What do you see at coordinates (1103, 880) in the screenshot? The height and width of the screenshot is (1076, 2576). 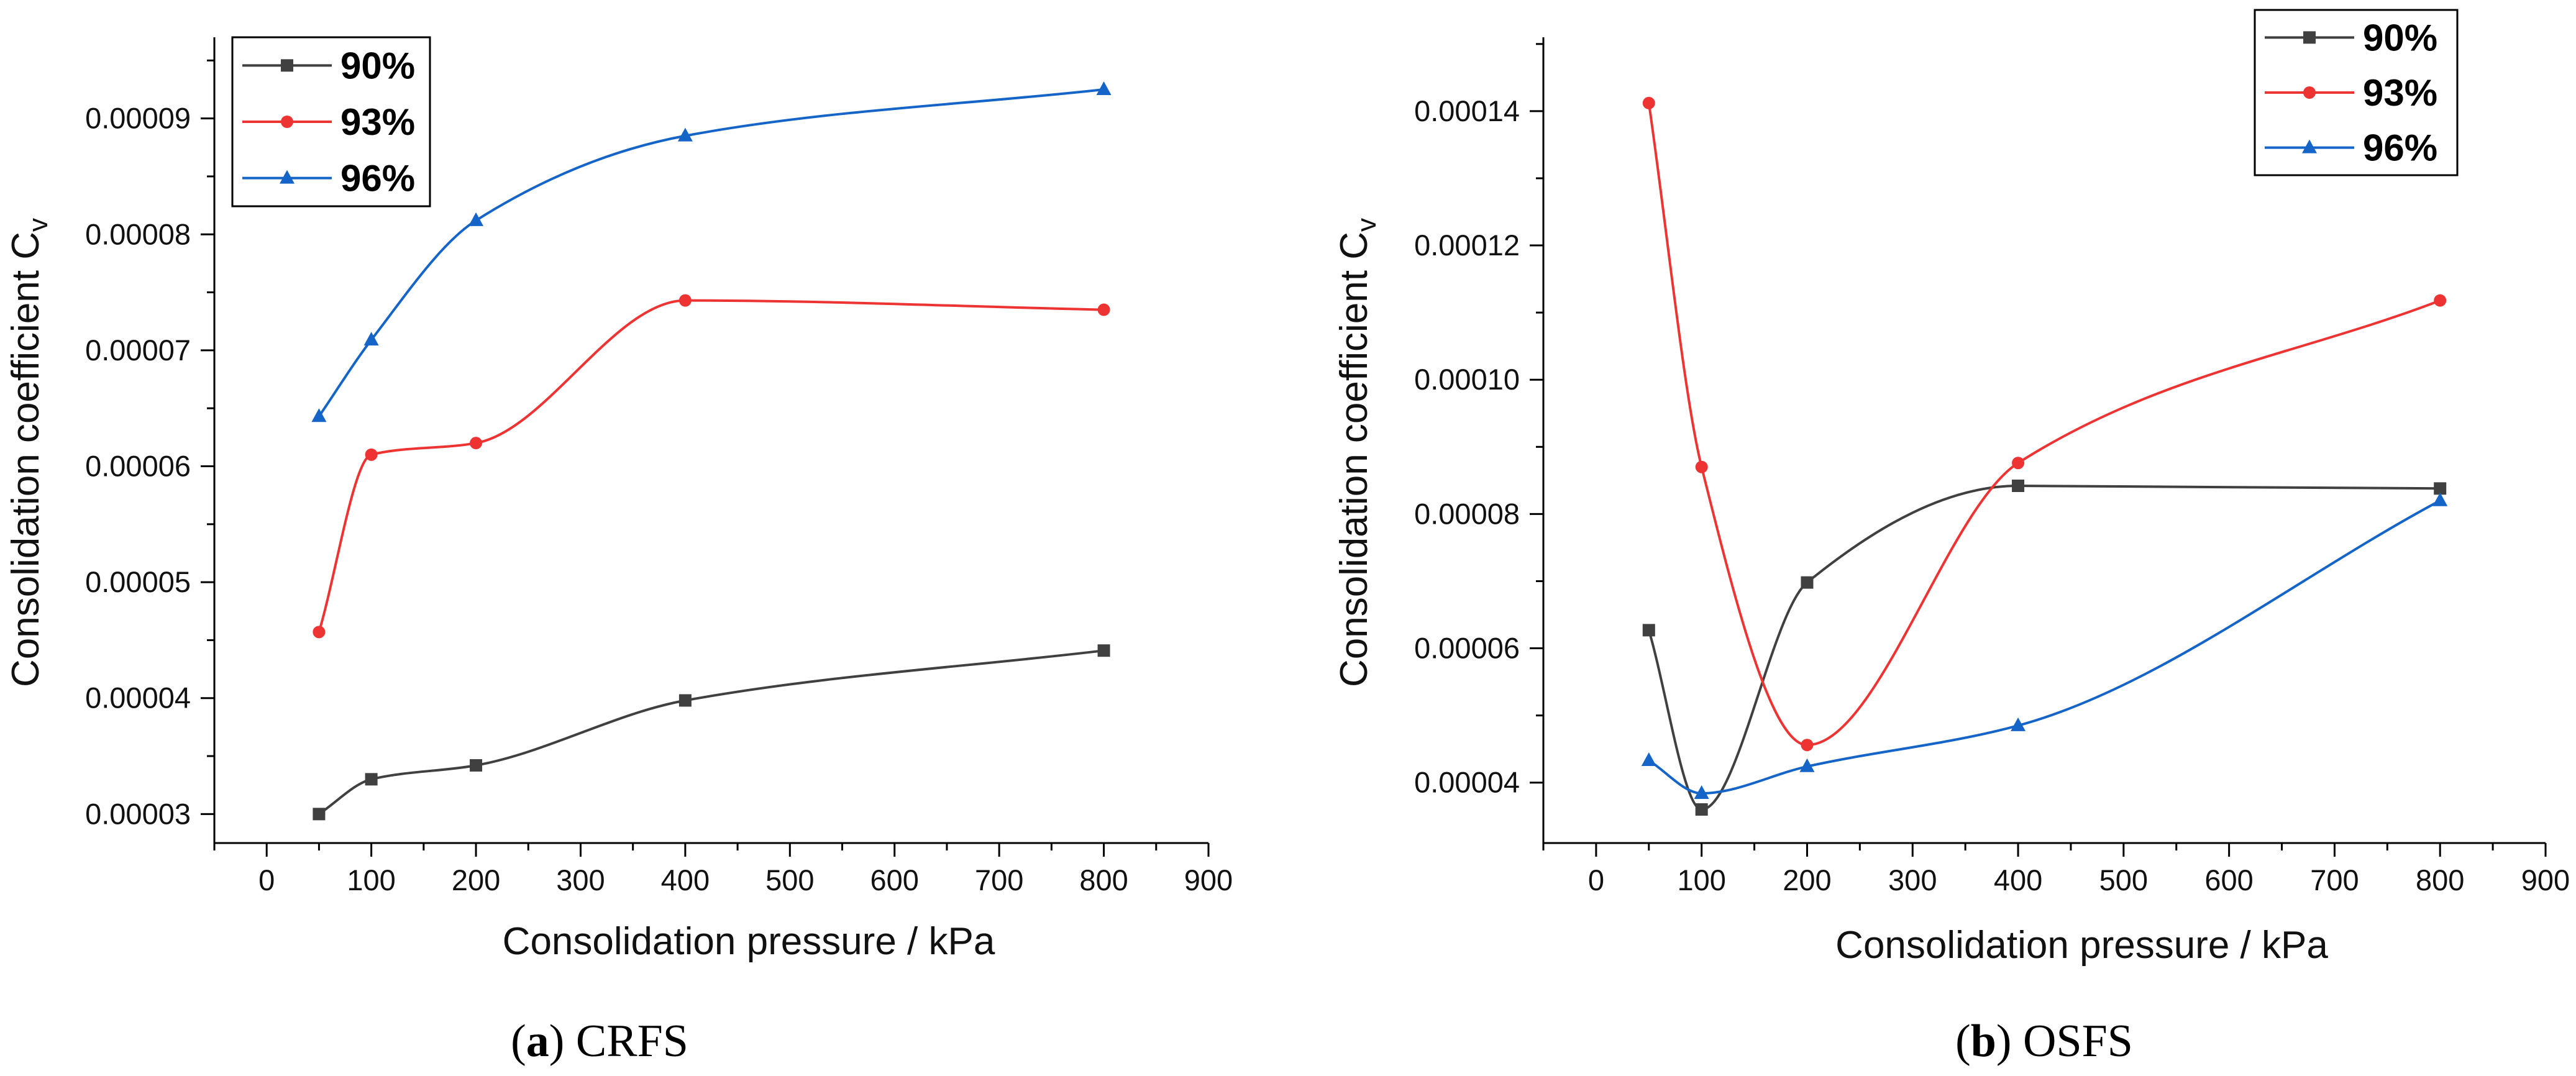 I see `x-tick-label: 800` at bounding box center [1103, 880].